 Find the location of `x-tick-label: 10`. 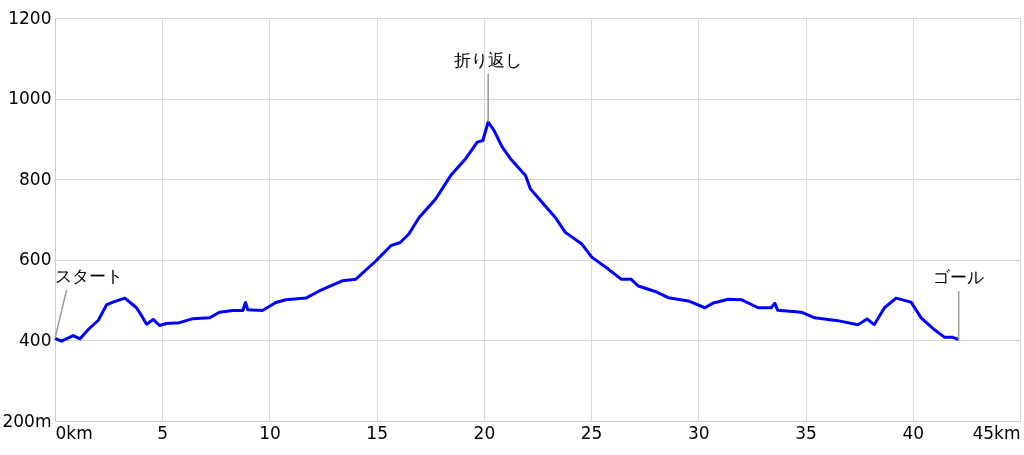

x-tick-label: 10 is located at coordinates (270, 432).